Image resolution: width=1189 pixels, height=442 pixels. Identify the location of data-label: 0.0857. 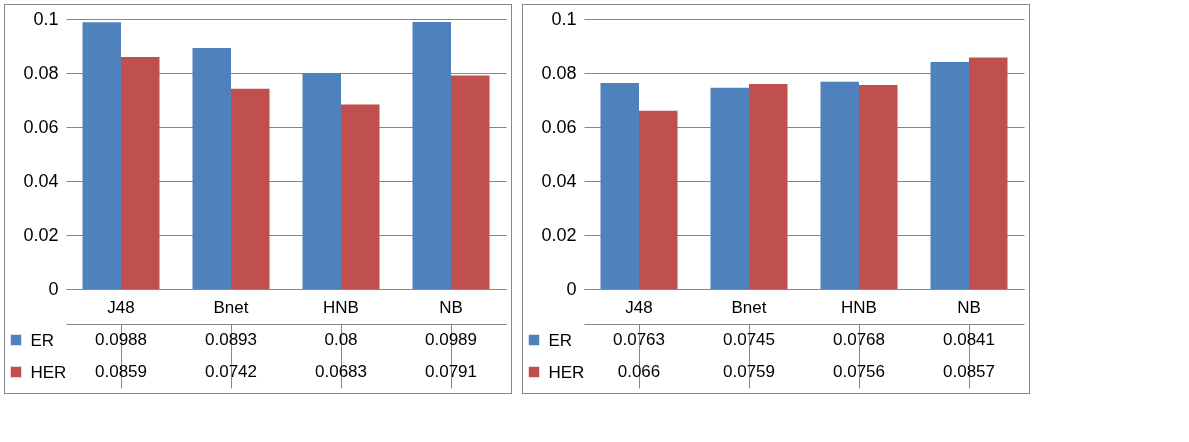
(969, 371).